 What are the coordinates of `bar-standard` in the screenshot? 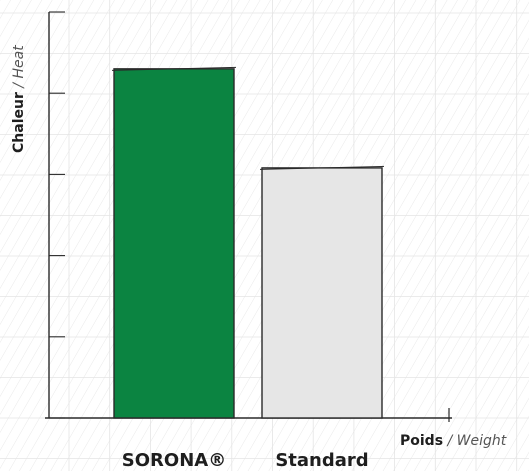 It's located at (322, 293).